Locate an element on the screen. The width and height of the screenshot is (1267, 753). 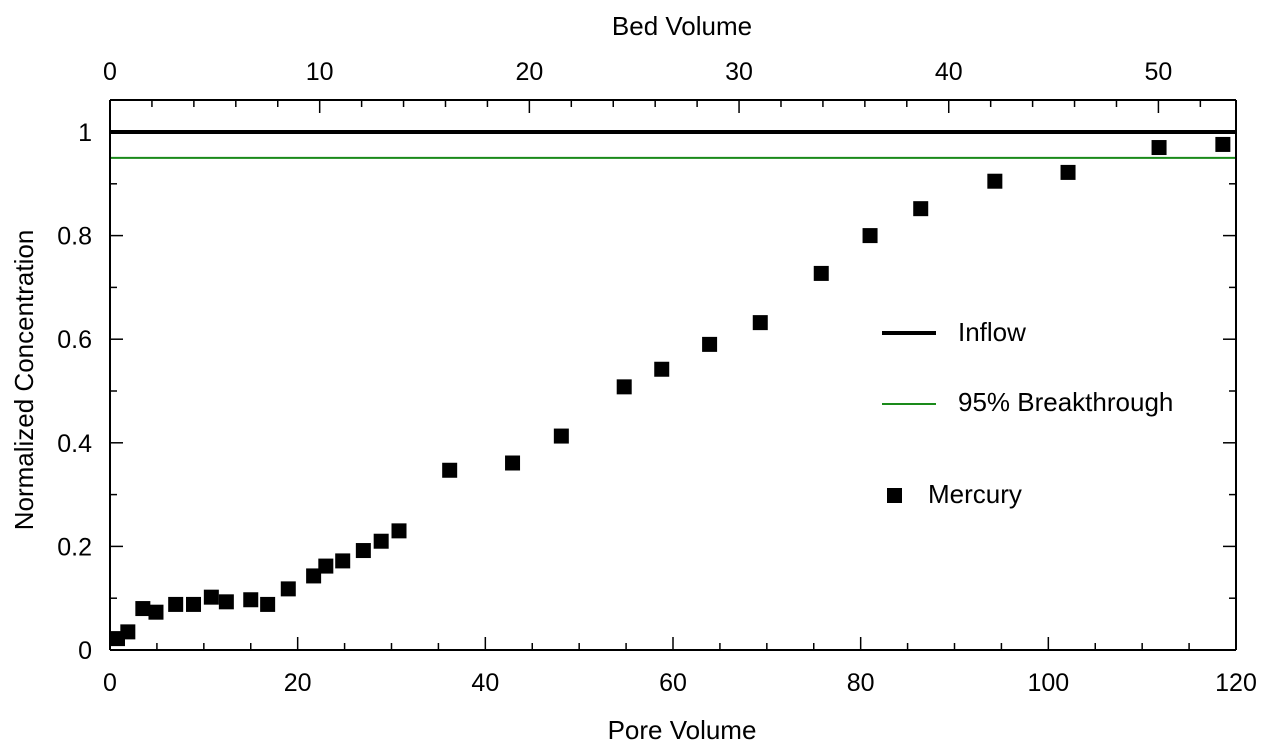
top-x-tick-label: 30 is located at coordinates (739, 72).